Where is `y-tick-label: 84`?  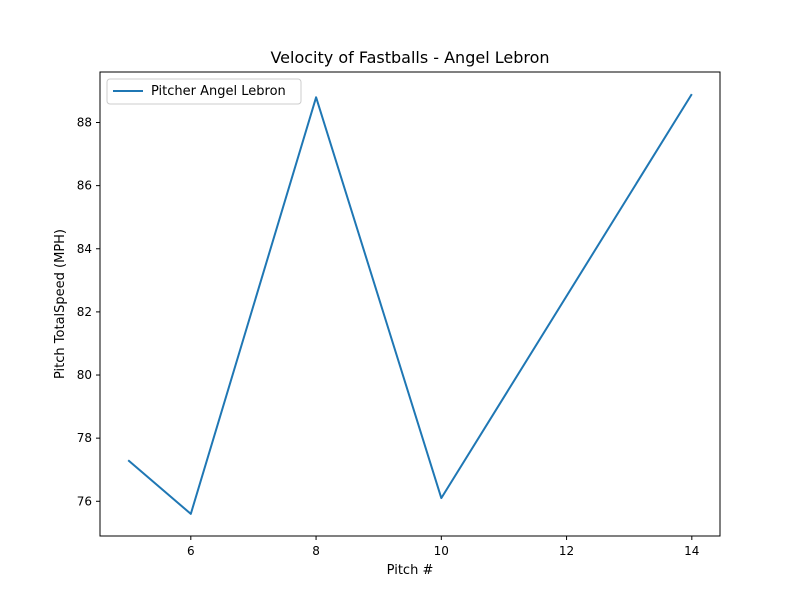 y-tick-label: 84 is located at coordinates (84, 249).